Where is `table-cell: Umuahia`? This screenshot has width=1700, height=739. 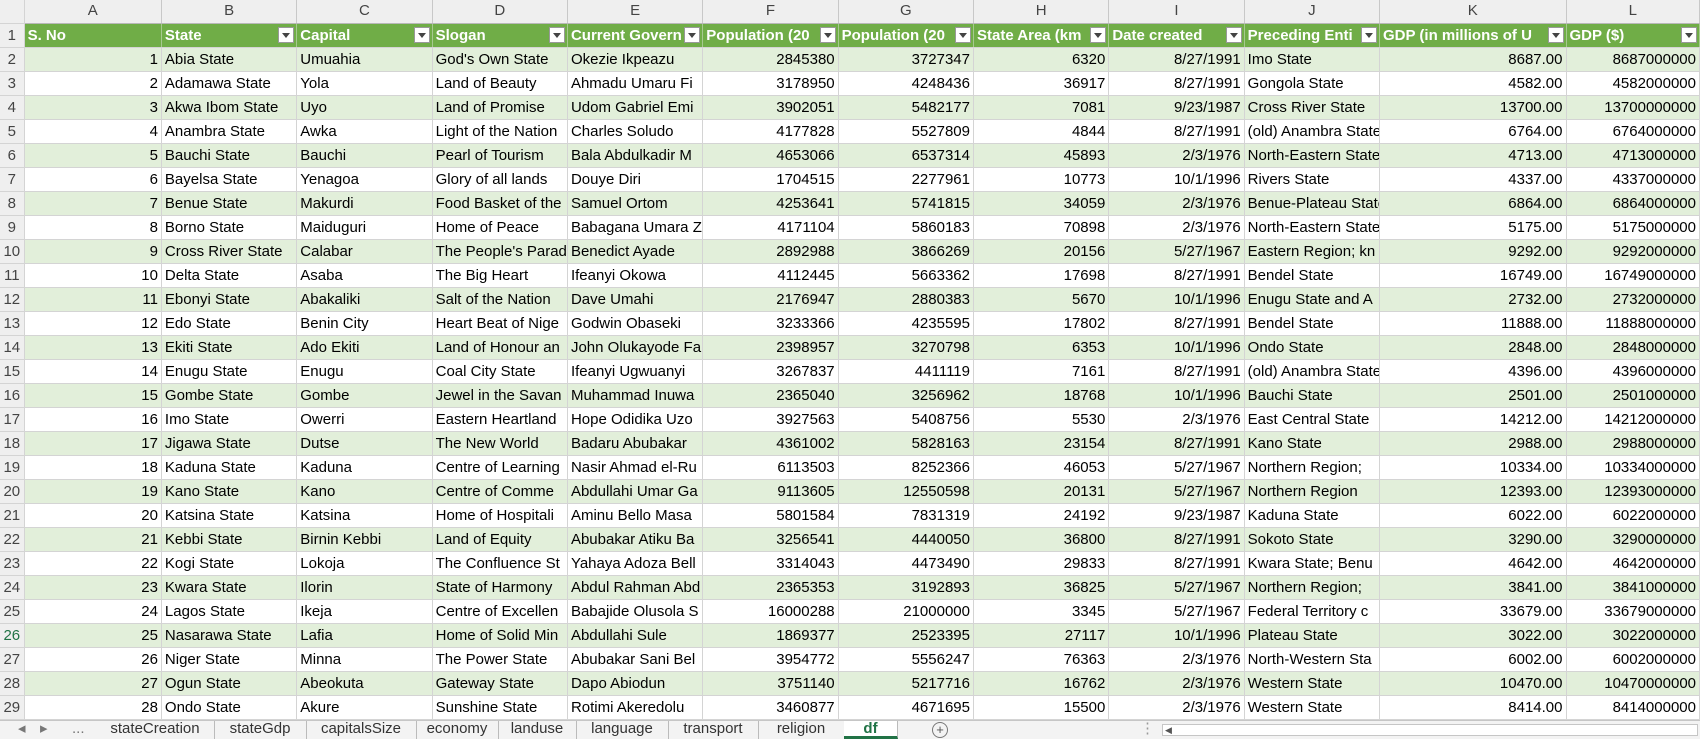 table-cell: Umuahia is located at coordinates (364, 59).